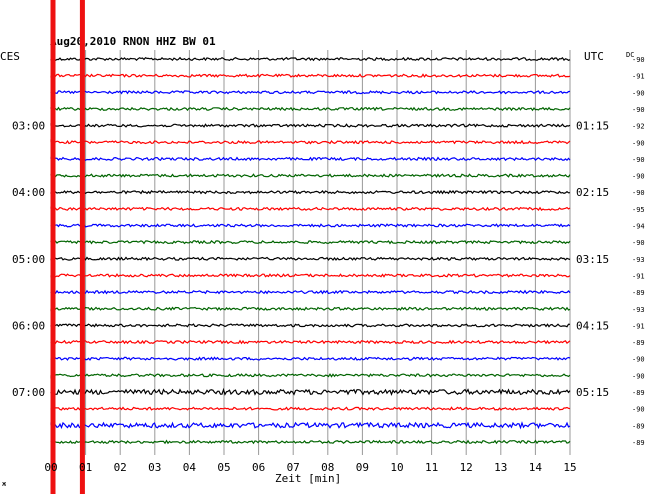 The width and height of the screenshot is (650, 494). What do you see at coordinates (120, 467) in the screenshot?
I see `x-tick-label: 02` at bounding box center [120, 467].